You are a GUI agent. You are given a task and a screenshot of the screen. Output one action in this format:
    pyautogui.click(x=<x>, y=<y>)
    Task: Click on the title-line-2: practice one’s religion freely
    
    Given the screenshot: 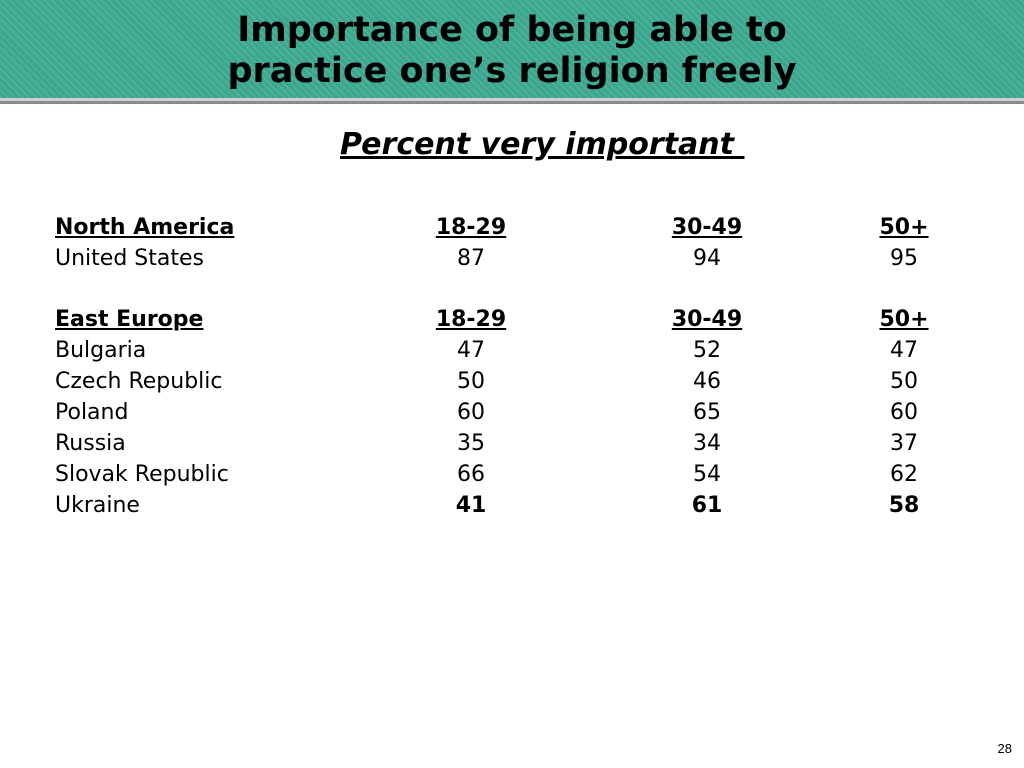 What is the action you would take?
    pyautogui.click(x=512, y=71)
    